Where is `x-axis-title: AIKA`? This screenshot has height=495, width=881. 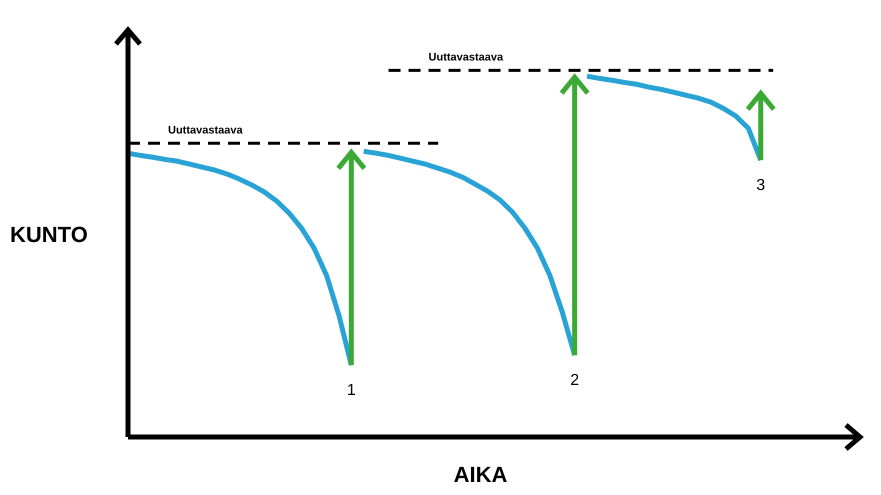 x-axis-title: AIKA is located at coordinates (480, 475).